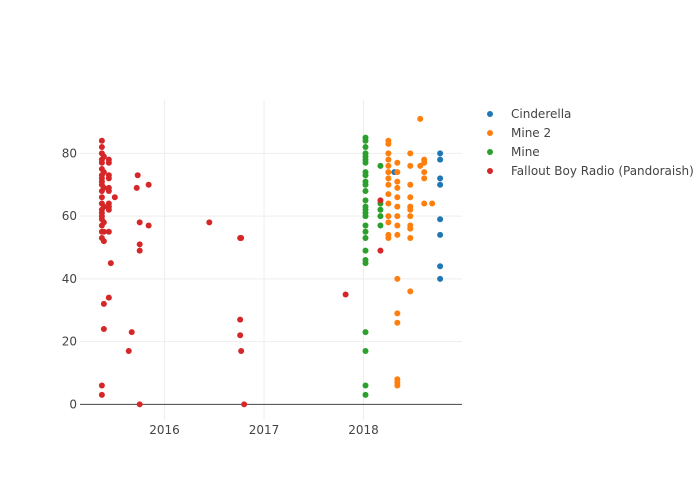 This screenshot has width=700, height=500. I want to click on legend-item: Mine 2, so click(519, 133).